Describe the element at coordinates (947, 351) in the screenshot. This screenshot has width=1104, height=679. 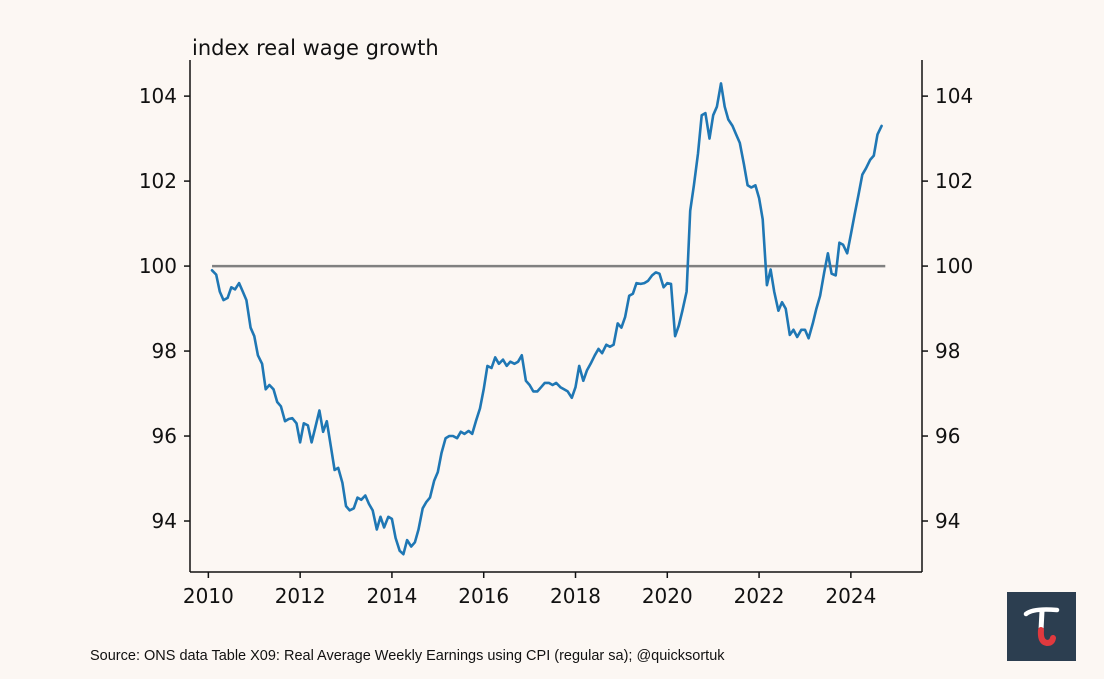
I see `y-tick-label-right-98: 98` at that location.